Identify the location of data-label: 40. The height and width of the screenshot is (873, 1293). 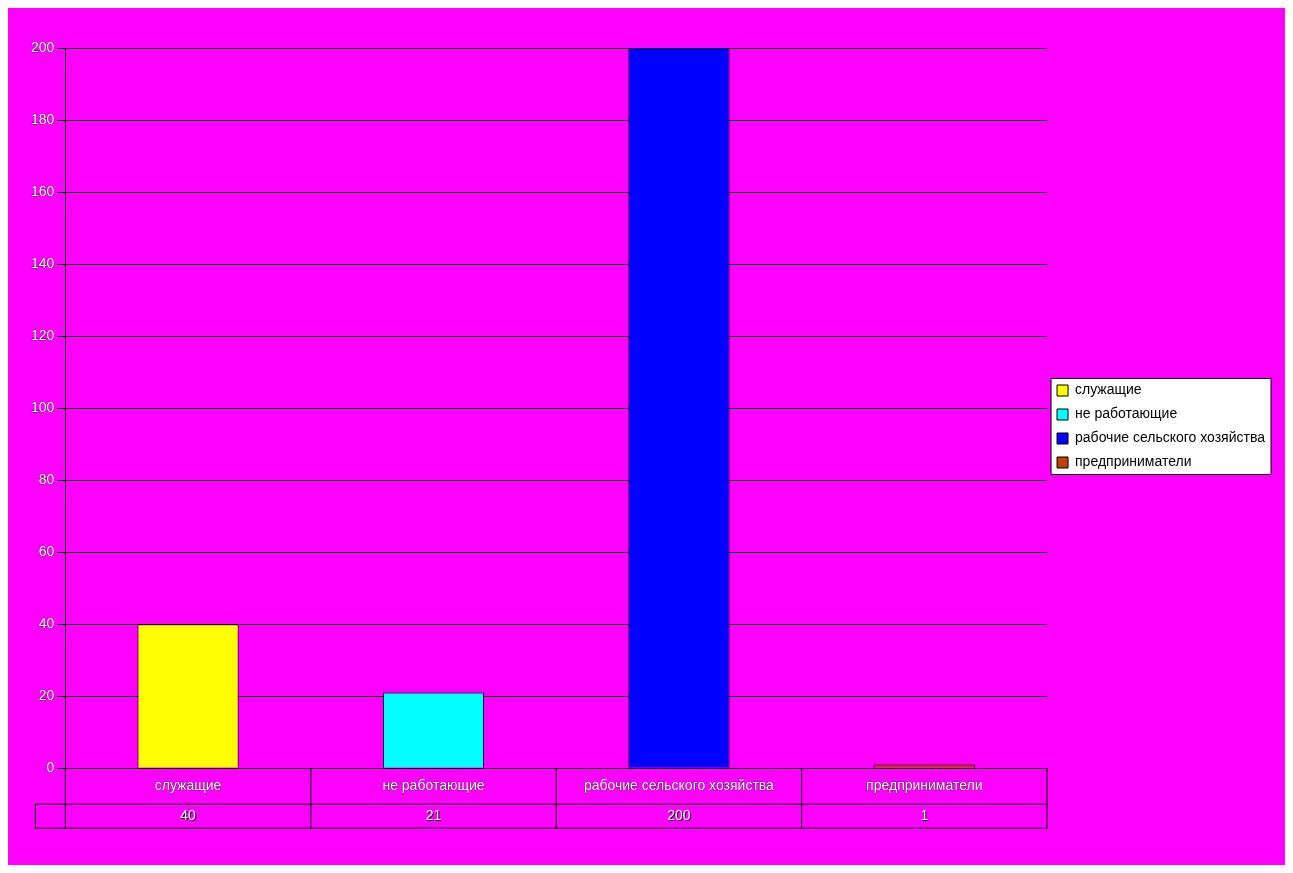
(188, 815).